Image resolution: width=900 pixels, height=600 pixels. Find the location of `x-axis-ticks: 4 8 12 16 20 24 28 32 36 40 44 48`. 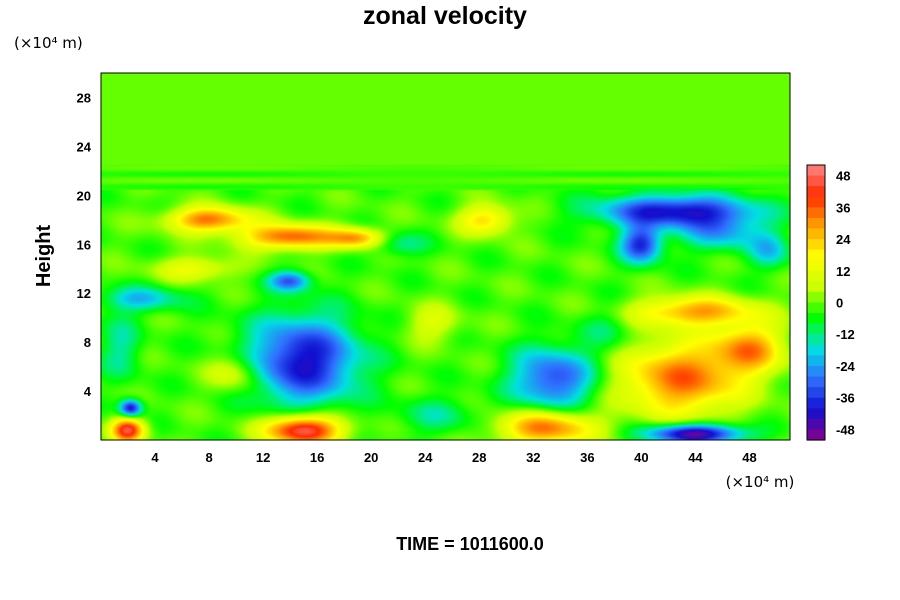

x-axis-ticks: 4 8 12 16 20 24 28 32 36 40 44 48 is located at coordinates (453, 457).